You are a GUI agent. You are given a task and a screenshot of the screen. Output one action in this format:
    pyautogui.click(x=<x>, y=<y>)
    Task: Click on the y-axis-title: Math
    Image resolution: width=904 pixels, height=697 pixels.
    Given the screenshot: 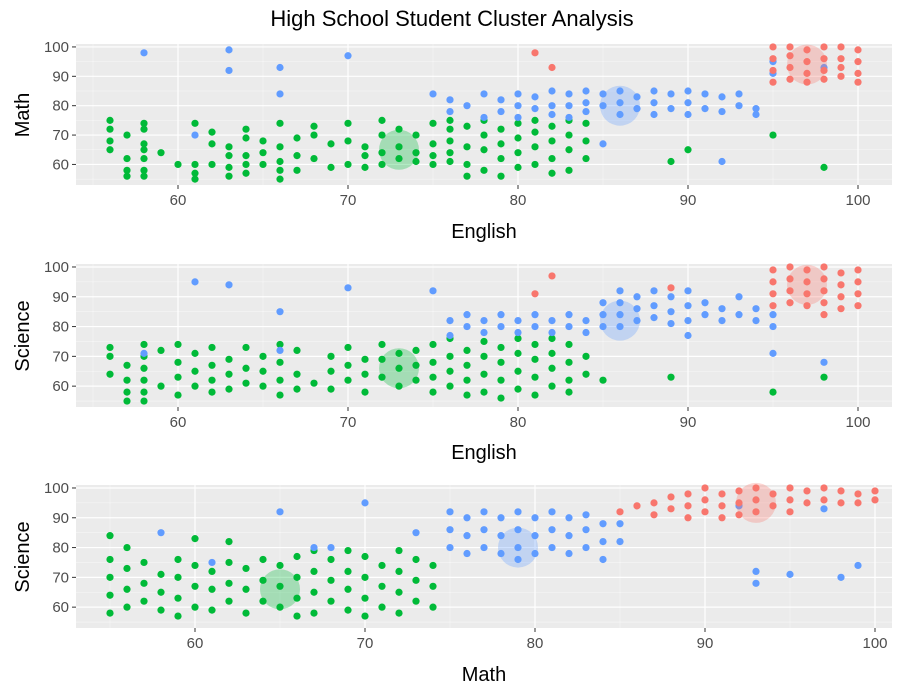 What is the action you would take?
    pyautogui.click(x=23, y=115)
    